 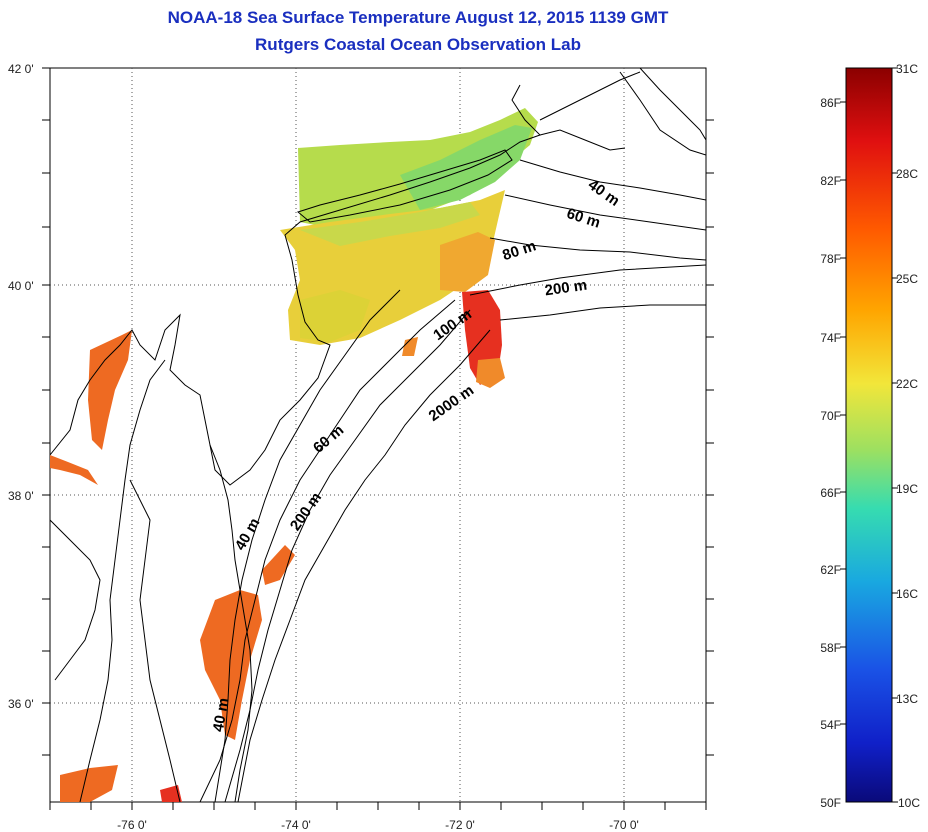 I want to click on lat-label: 38 0', so click(x=21, y=496).